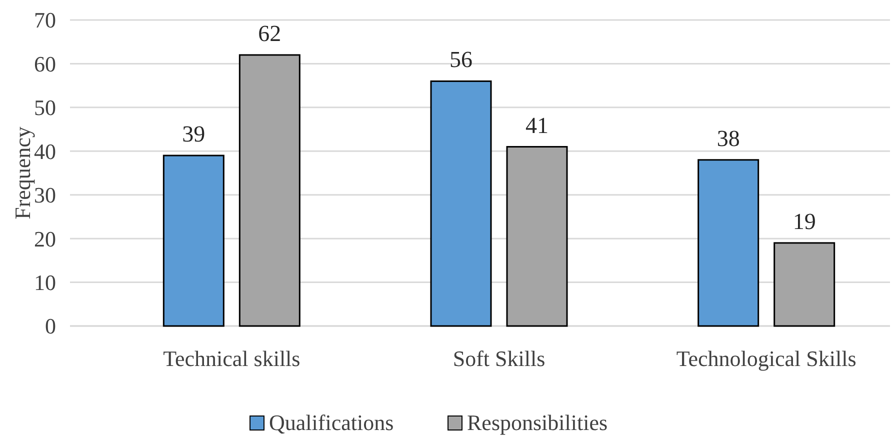 Image resolution: width=893 pixels, height=445 pixels. I want to click on legend-label: Responsibilities, so click(537, 422).